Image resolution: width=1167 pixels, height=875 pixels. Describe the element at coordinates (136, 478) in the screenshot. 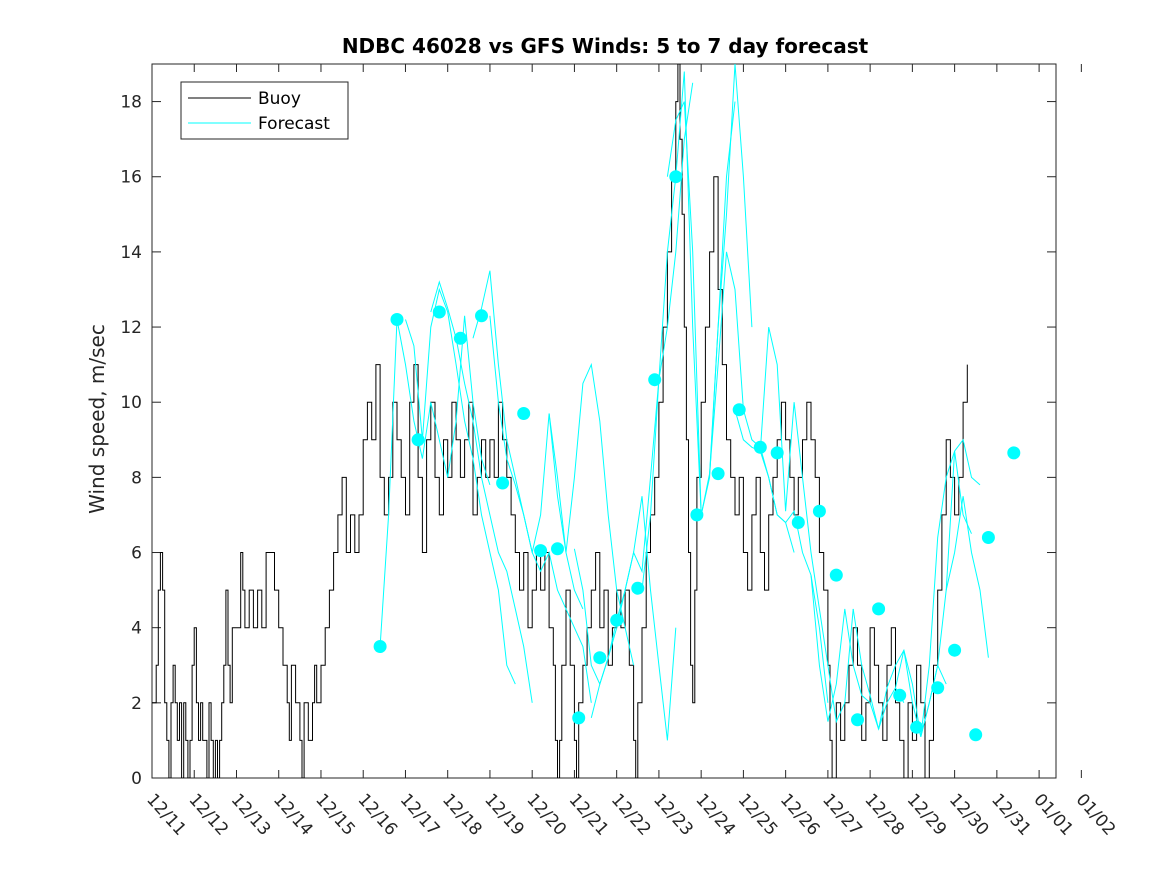

I see `y-tick-label: 8` at that location.